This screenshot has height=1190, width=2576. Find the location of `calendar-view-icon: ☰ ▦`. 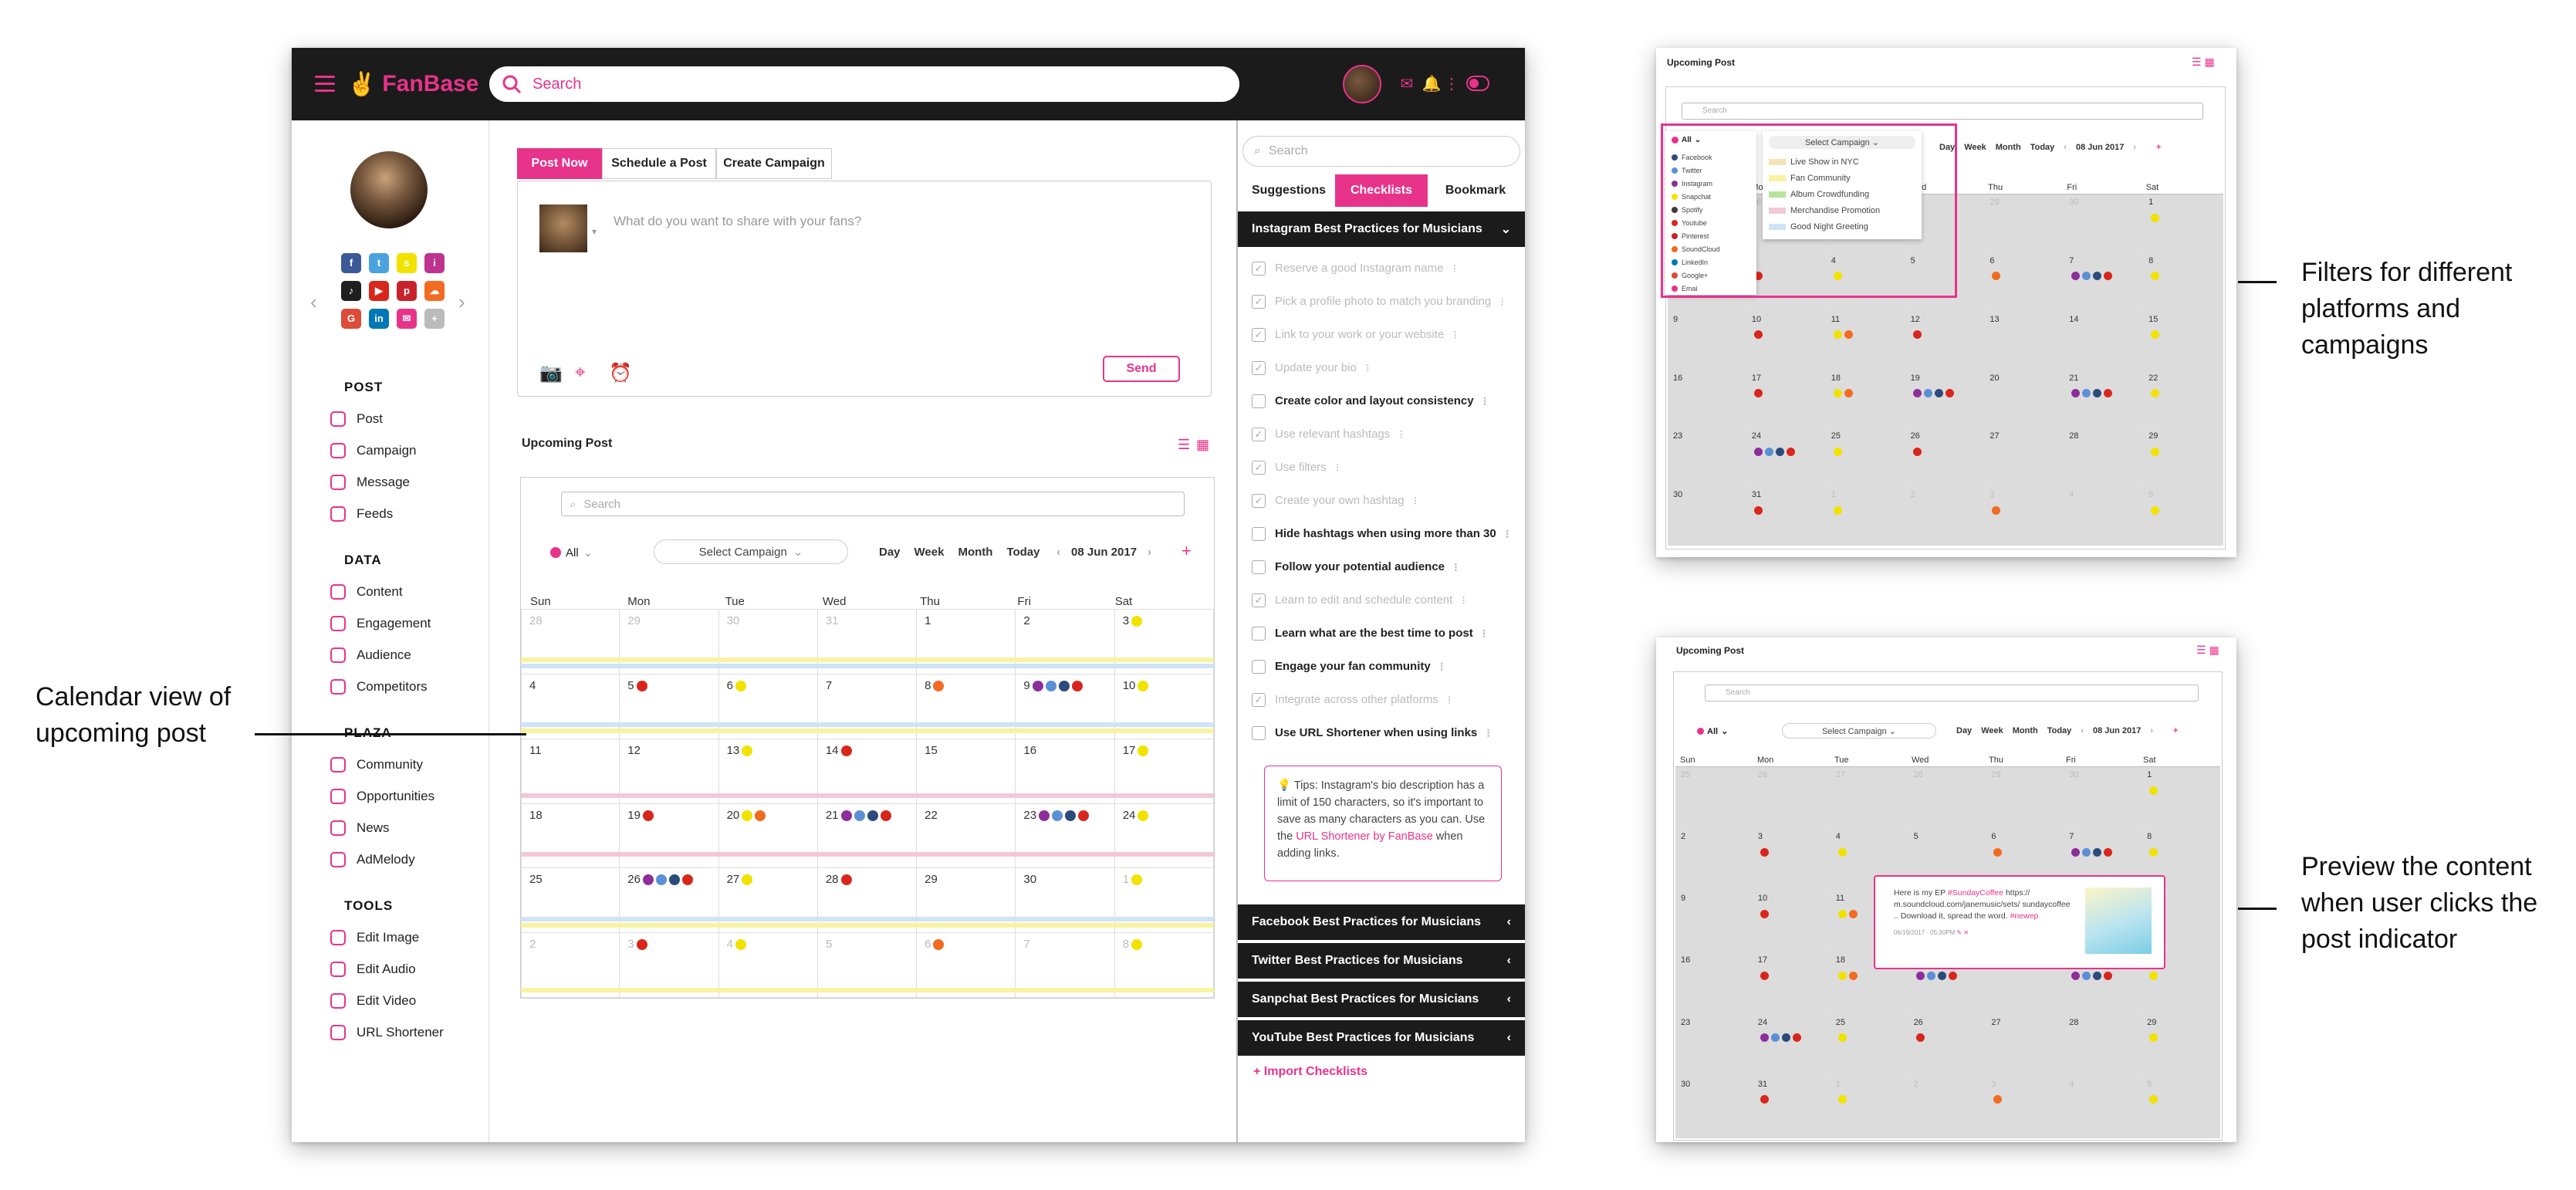

calendar-view-icon: ☰ ▦ is located at coordinates (2207, 650).